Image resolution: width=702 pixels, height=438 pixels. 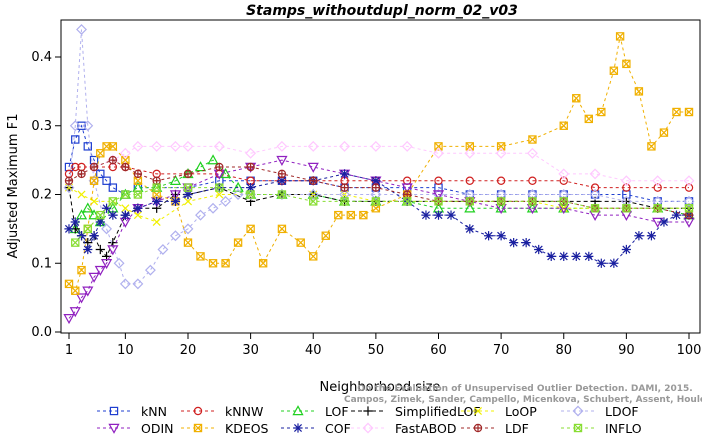 I want to click on y-tick-label: 0.1, so click(x=41, y=263).